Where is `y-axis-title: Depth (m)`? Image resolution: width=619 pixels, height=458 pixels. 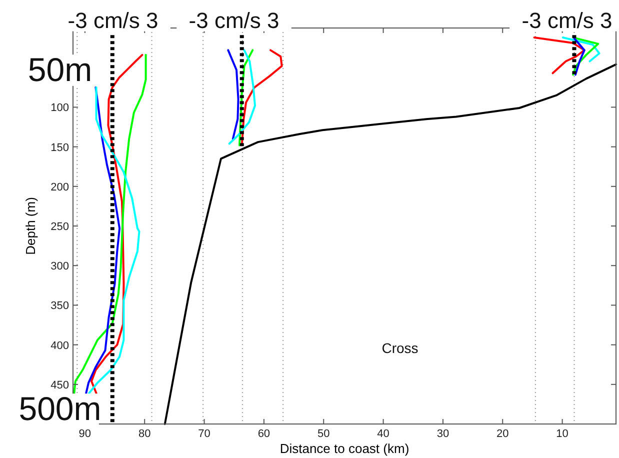 y-axis-title: Depth (m) is located at coordinates (30, 226).